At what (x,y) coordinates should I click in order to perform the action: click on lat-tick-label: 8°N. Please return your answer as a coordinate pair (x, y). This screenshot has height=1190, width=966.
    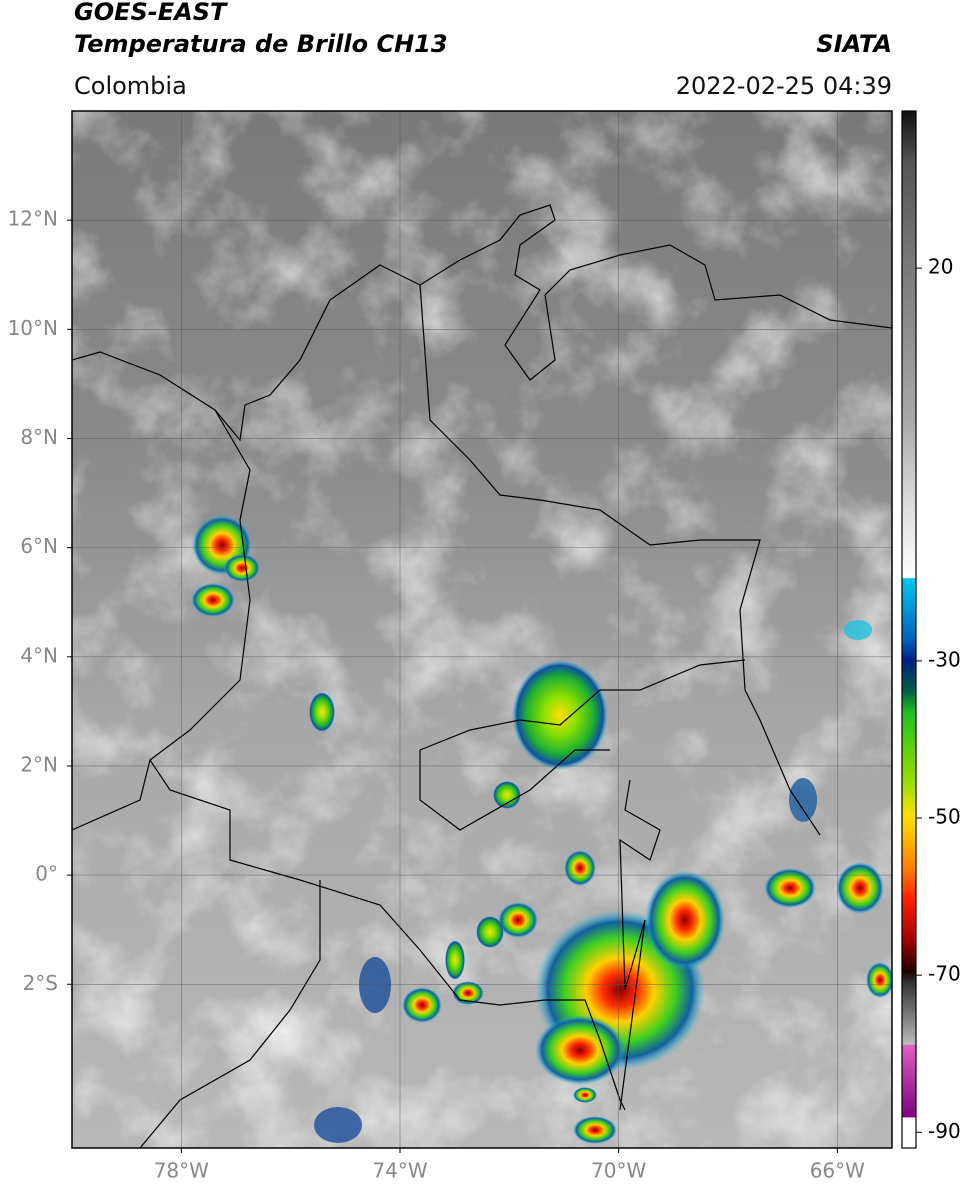
    Looking at the image, I should click on (39, 437).